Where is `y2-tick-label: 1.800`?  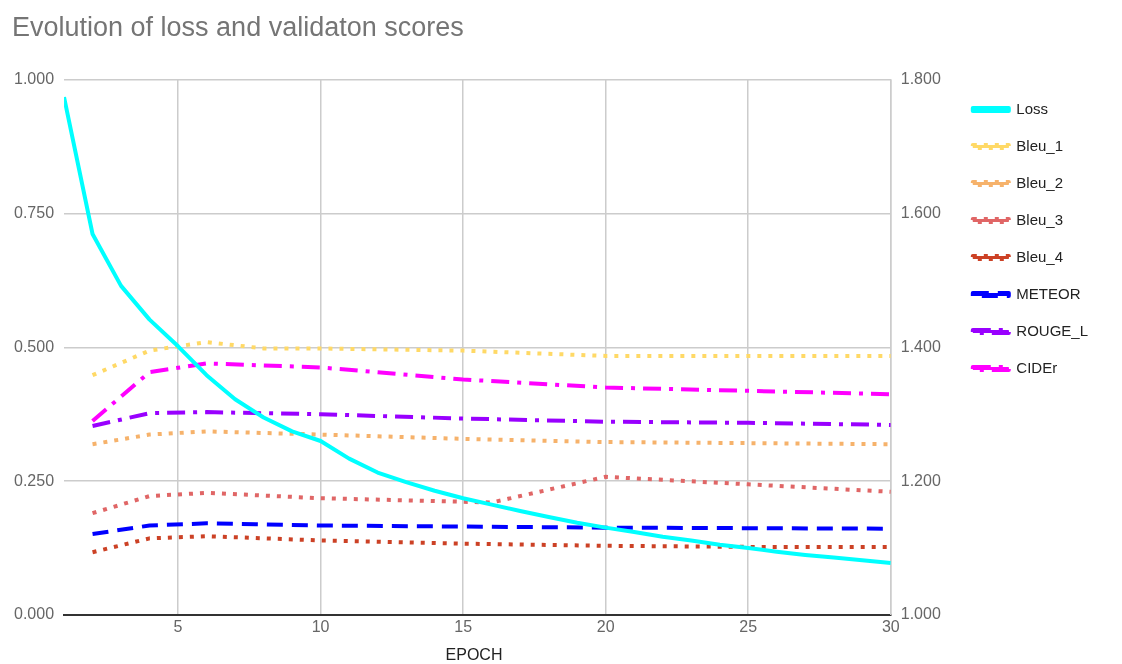
y2-tick-label: 1.800 is located at coordinates (920, 79).